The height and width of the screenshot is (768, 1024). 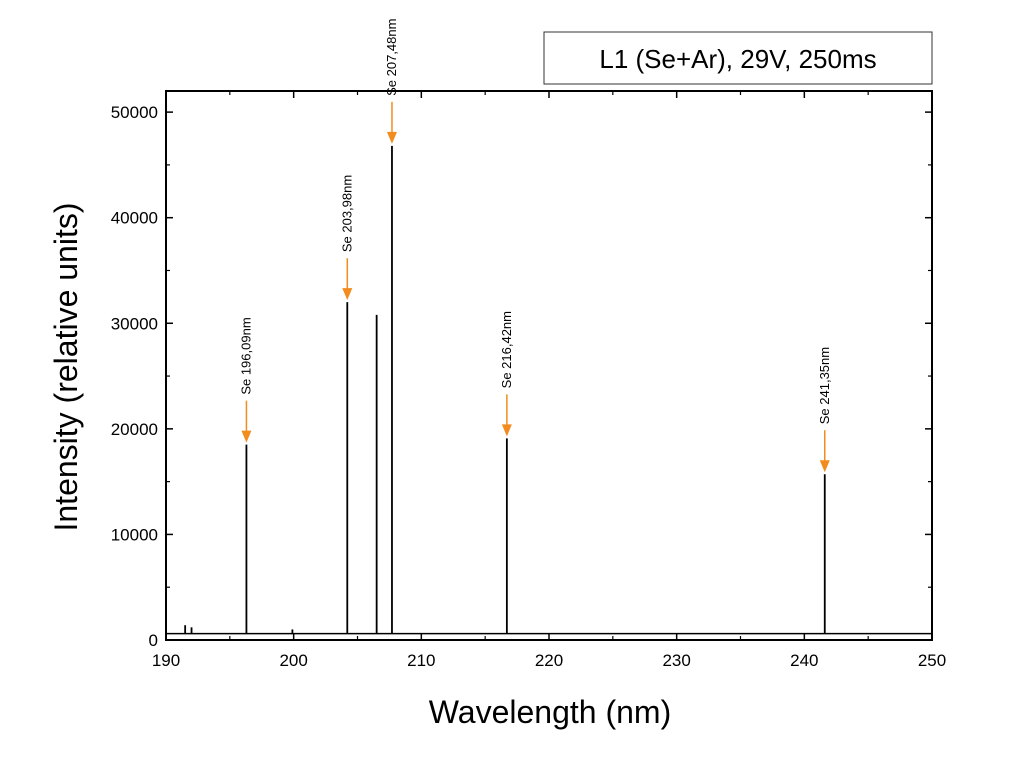 I want to click on x-tick-label: 220, so click(x=549, y=660).